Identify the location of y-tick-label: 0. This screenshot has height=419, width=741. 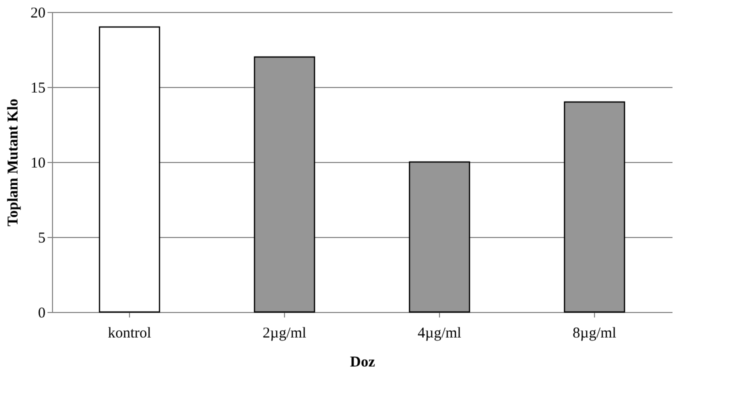
(42, 314).